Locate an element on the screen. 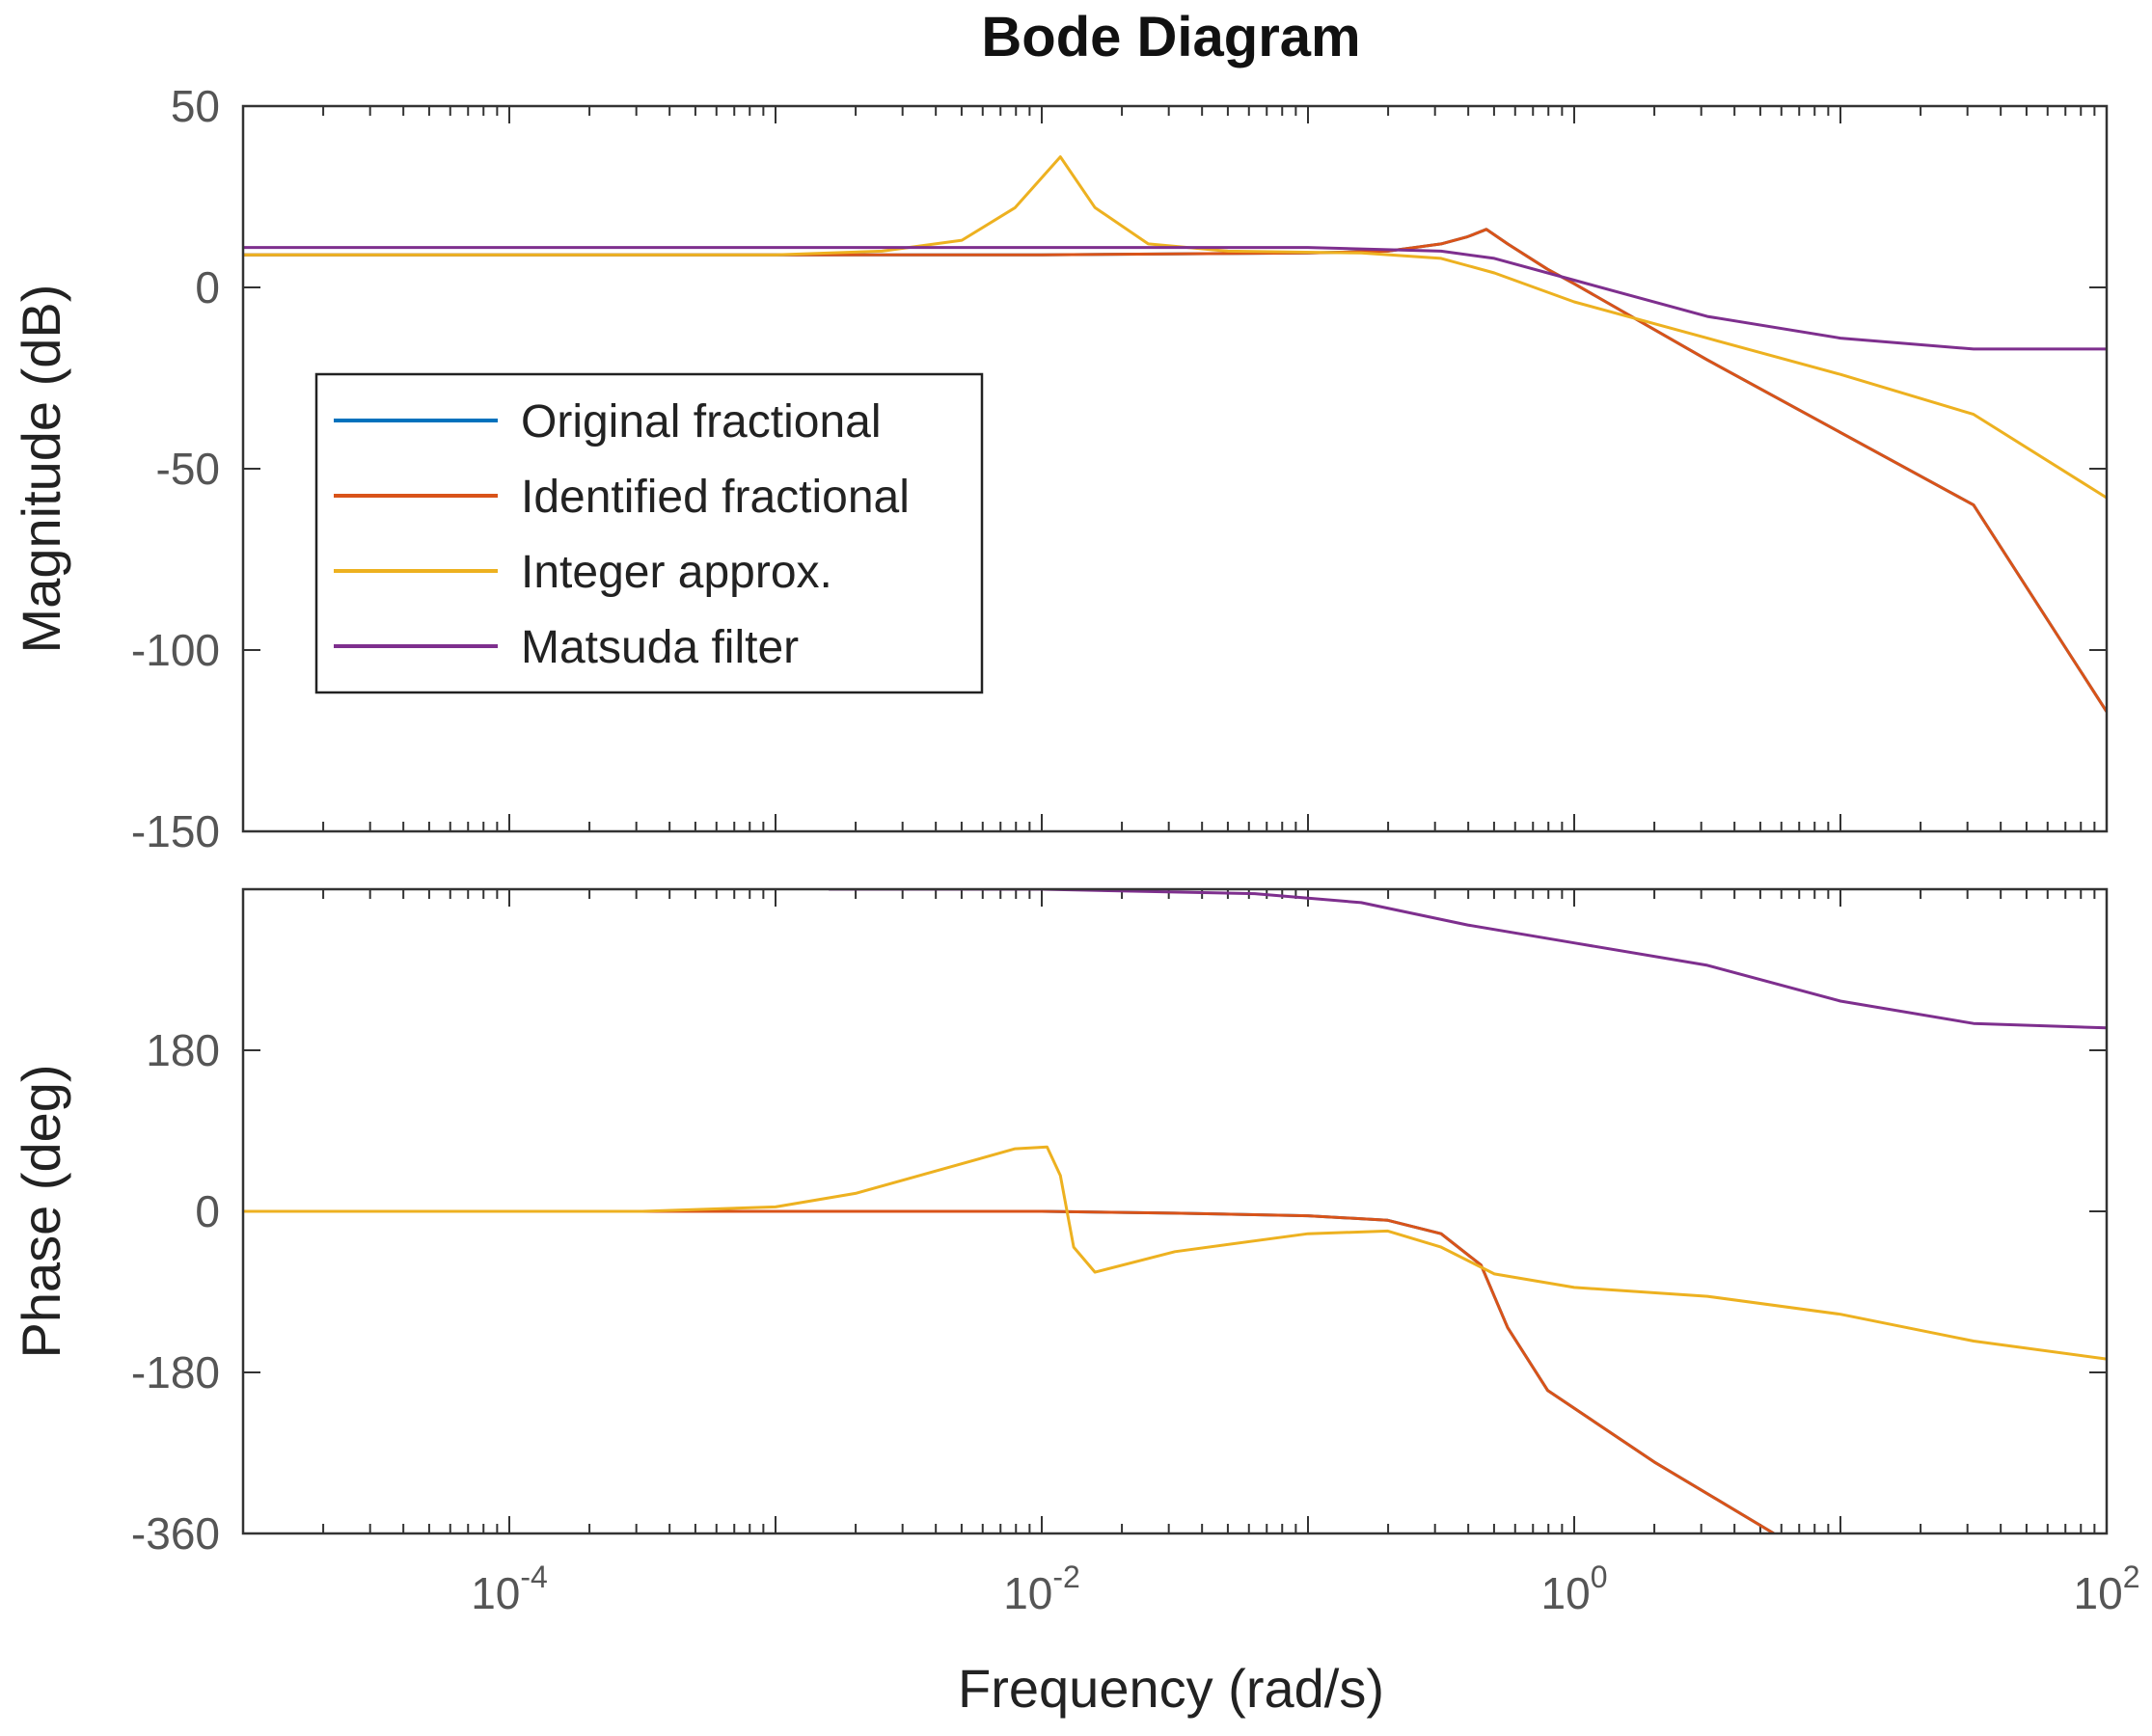 This screenshot has height=1736, width=2152. y-tick-label: 50 is located at coordinates (195, 106).